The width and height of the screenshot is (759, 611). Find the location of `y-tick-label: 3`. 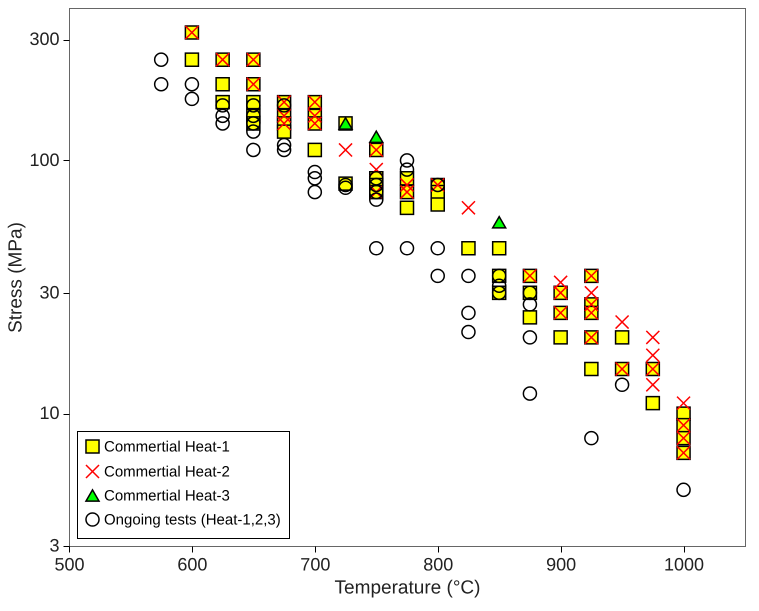

y-tick-label: 3 is located at coordinates (54, 546).